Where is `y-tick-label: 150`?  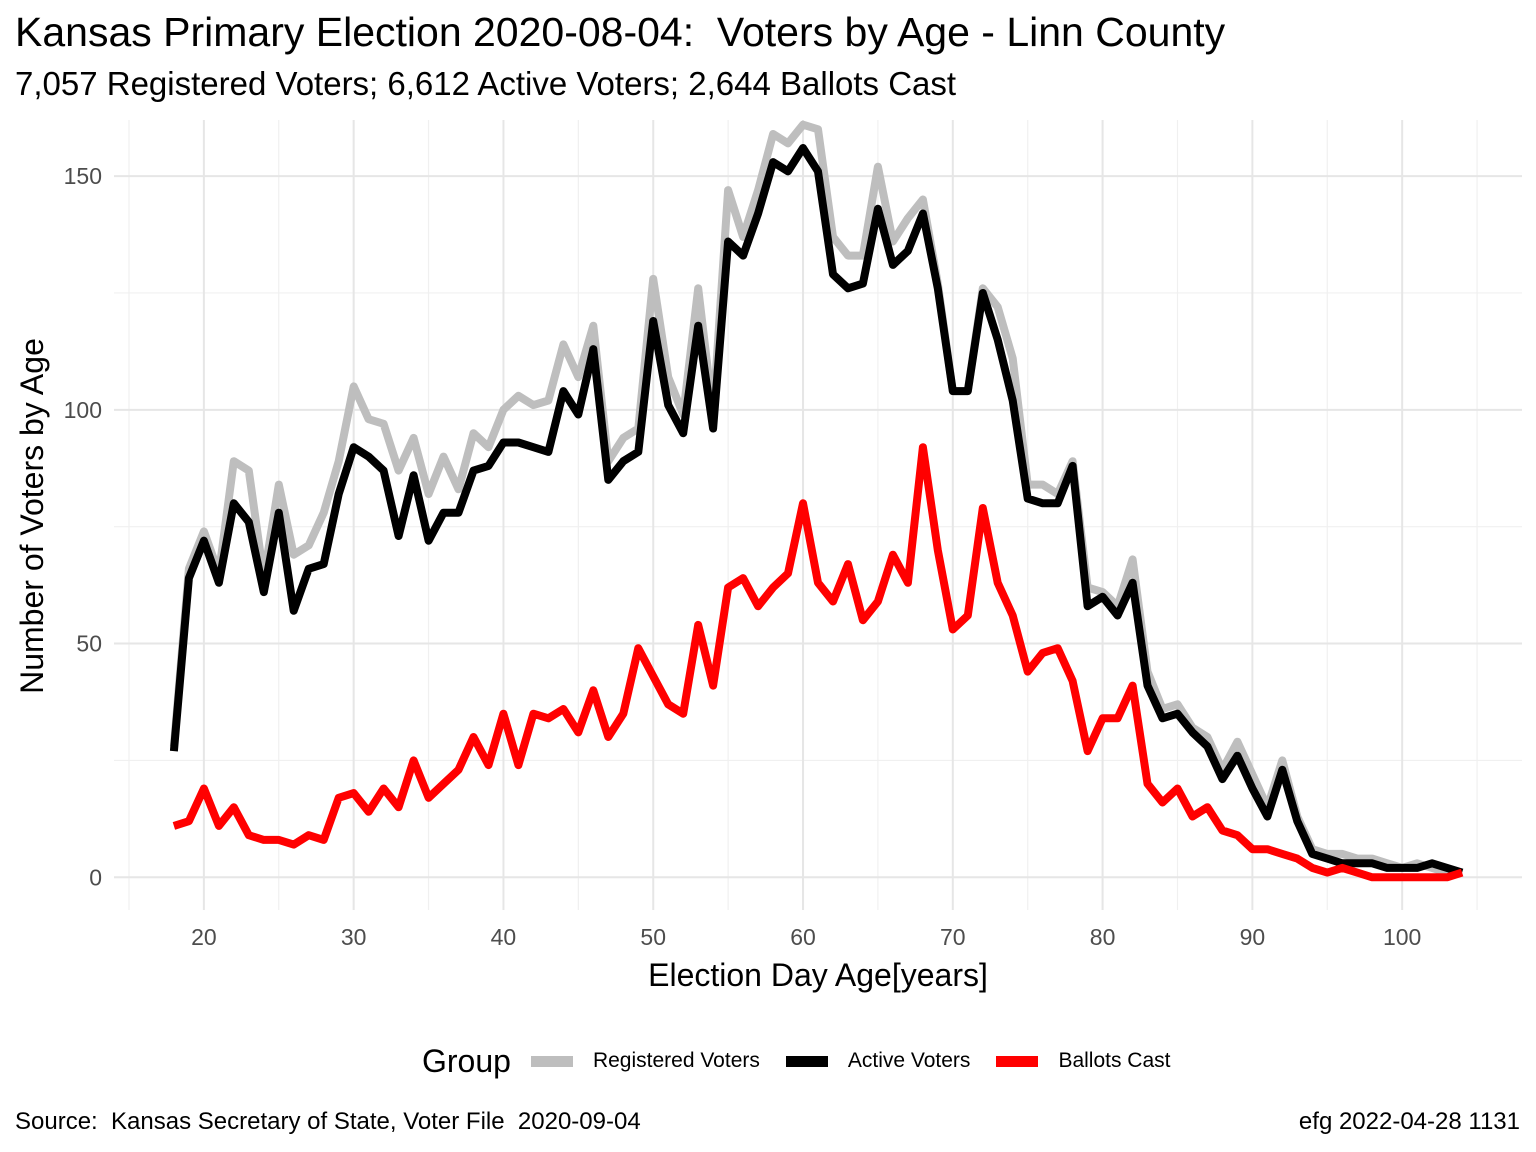 y-tick-label: 150 is located at coordinates (83, 176).